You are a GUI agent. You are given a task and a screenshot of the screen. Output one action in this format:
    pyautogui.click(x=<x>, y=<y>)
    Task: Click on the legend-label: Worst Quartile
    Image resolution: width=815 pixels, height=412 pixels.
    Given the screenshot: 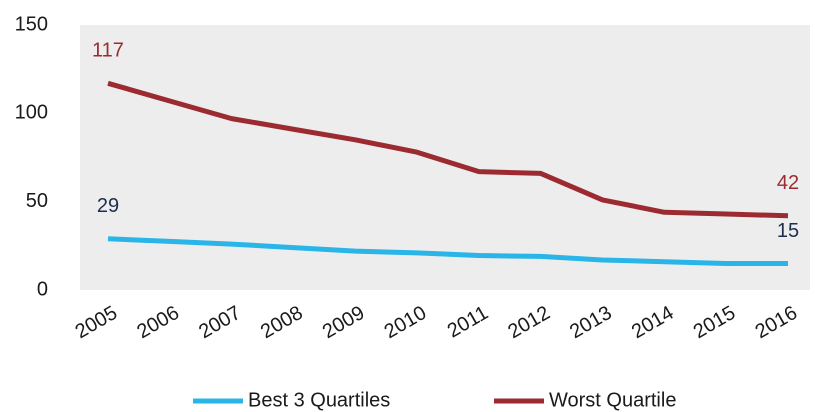 What is the action you would take?
    pyautogui.click(x=612, y=400)
    